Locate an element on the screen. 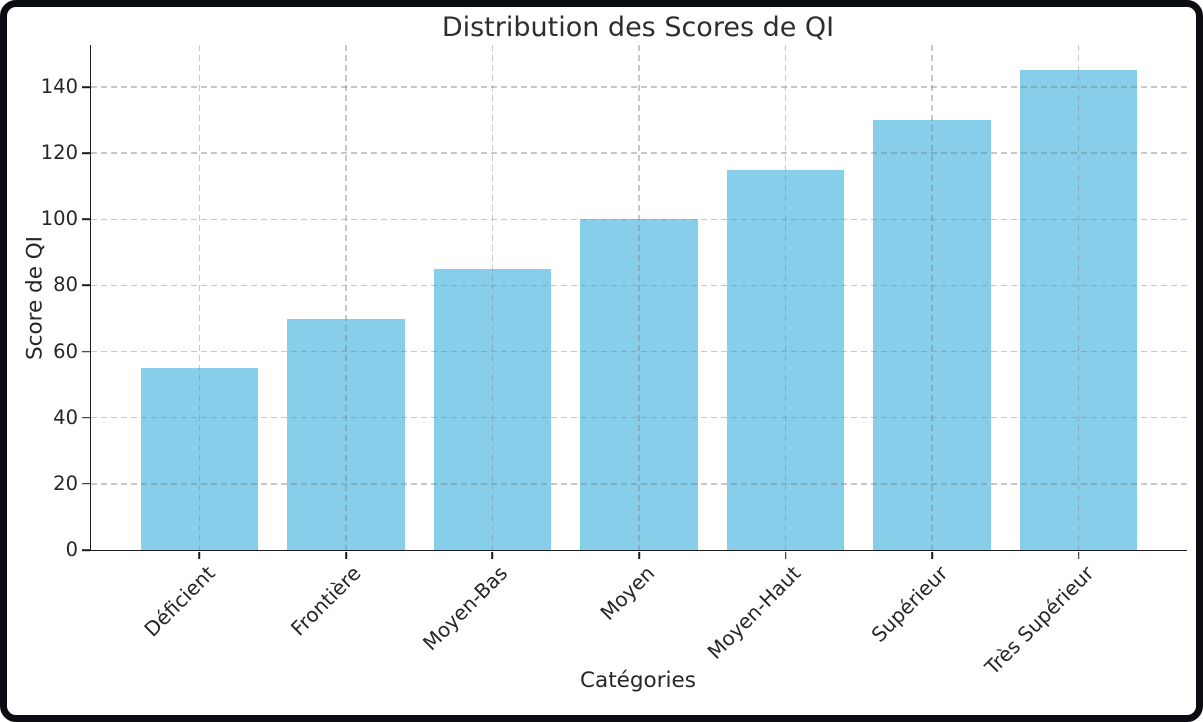 This screenshot has width=1203, height=722. chart-title: Distribution des Scores de QI is located at coordinates (638, 27).